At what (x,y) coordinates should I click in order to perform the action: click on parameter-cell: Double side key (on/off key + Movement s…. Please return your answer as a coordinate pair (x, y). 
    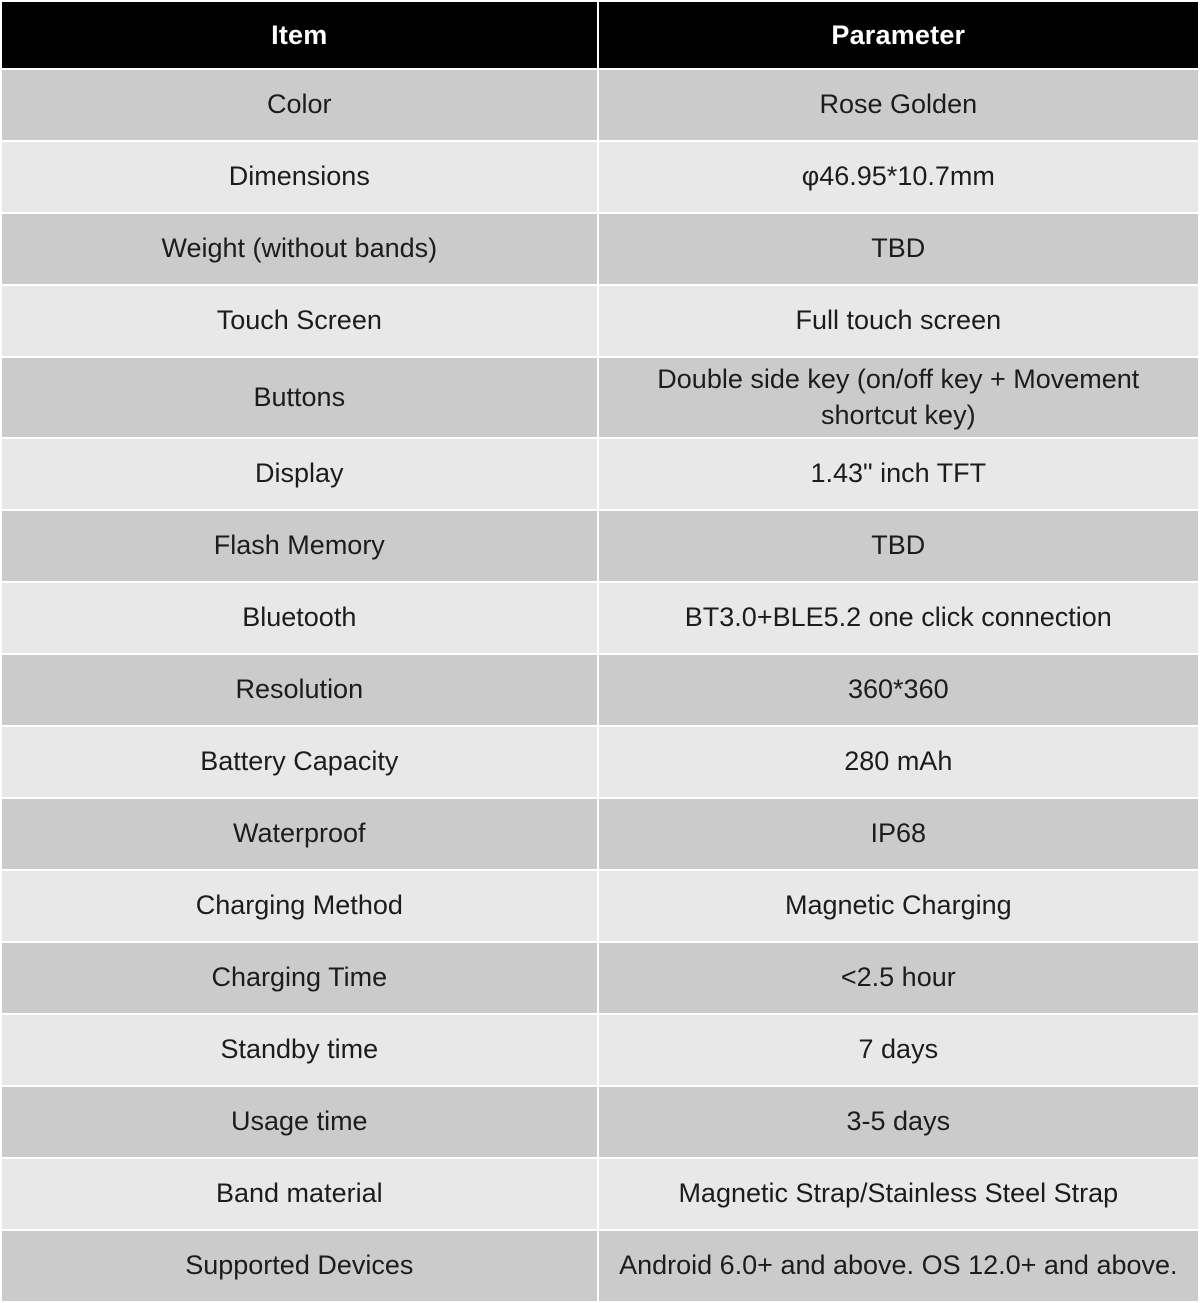
    Looking at the image, I should click on (898, 398).